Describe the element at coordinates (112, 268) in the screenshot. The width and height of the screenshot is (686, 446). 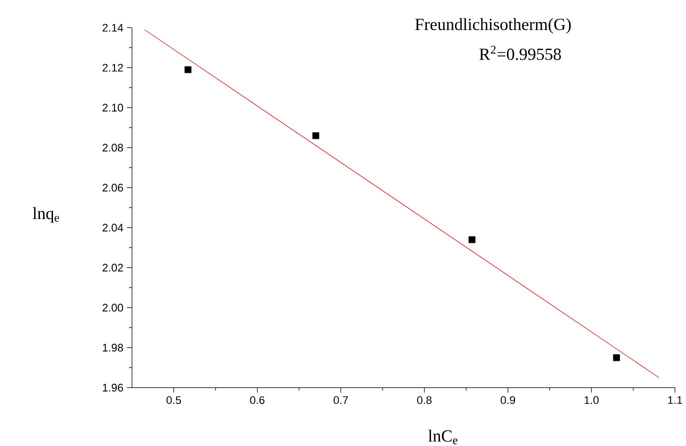
I see `y-tick-label: 2.02` at that location.